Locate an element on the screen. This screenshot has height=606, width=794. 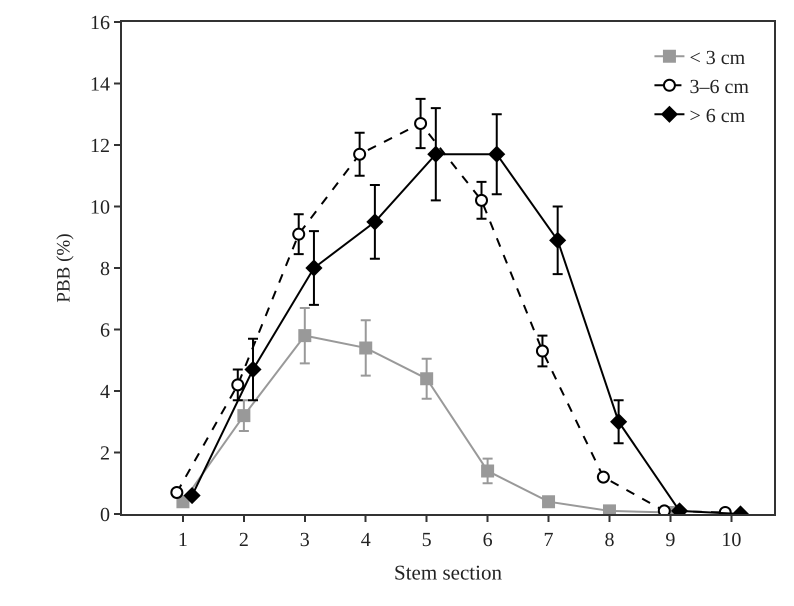
x-tick-label: 8 is located at coordinates (609, 540).